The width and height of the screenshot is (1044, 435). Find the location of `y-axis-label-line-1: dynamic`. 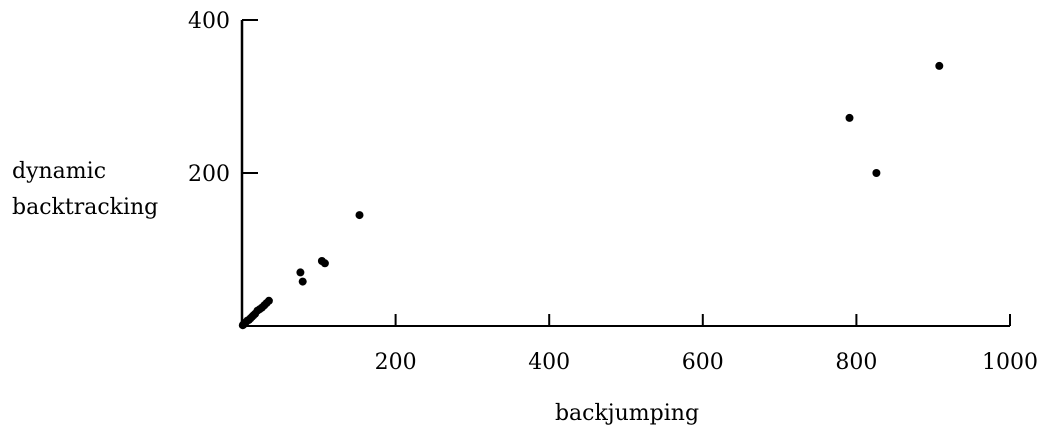

y-axis-label-line-1: dynamic is located at coordinates (59, 171).